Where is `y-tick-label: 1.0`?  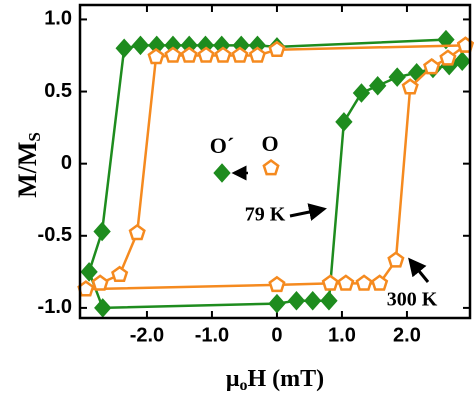
y-tick-label: 1.0 is located at coordinates (58, 19).